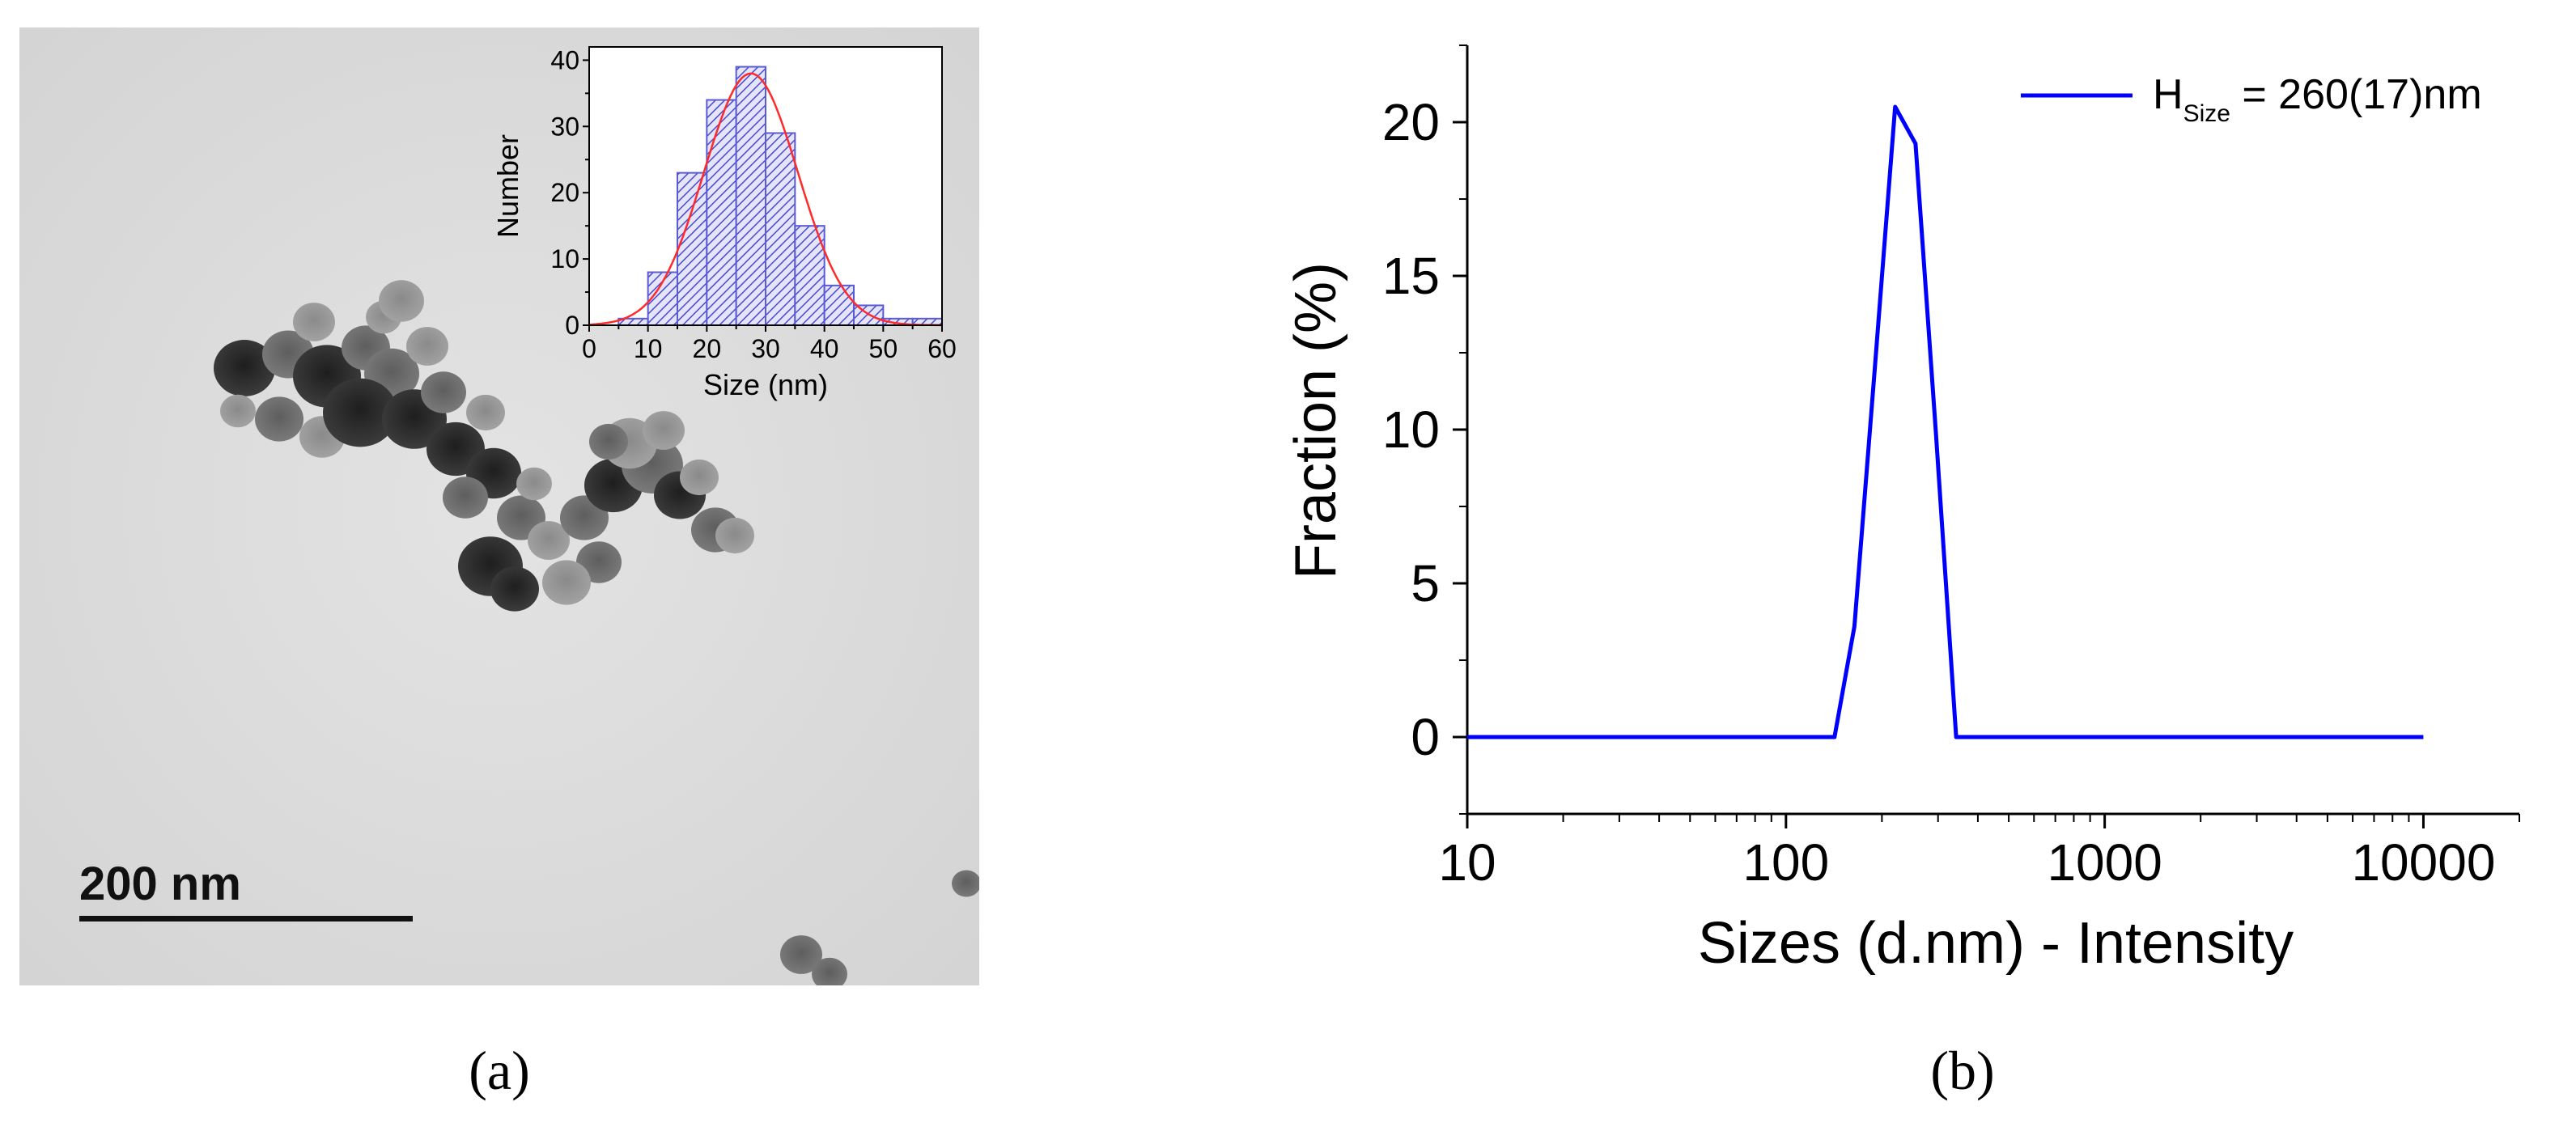 The height and width of the screenshot is (1127, 2576). Describe the element at coordinates (1411, 429) in the screenshot. I see `dls-y-tick-label: 10` at that location.